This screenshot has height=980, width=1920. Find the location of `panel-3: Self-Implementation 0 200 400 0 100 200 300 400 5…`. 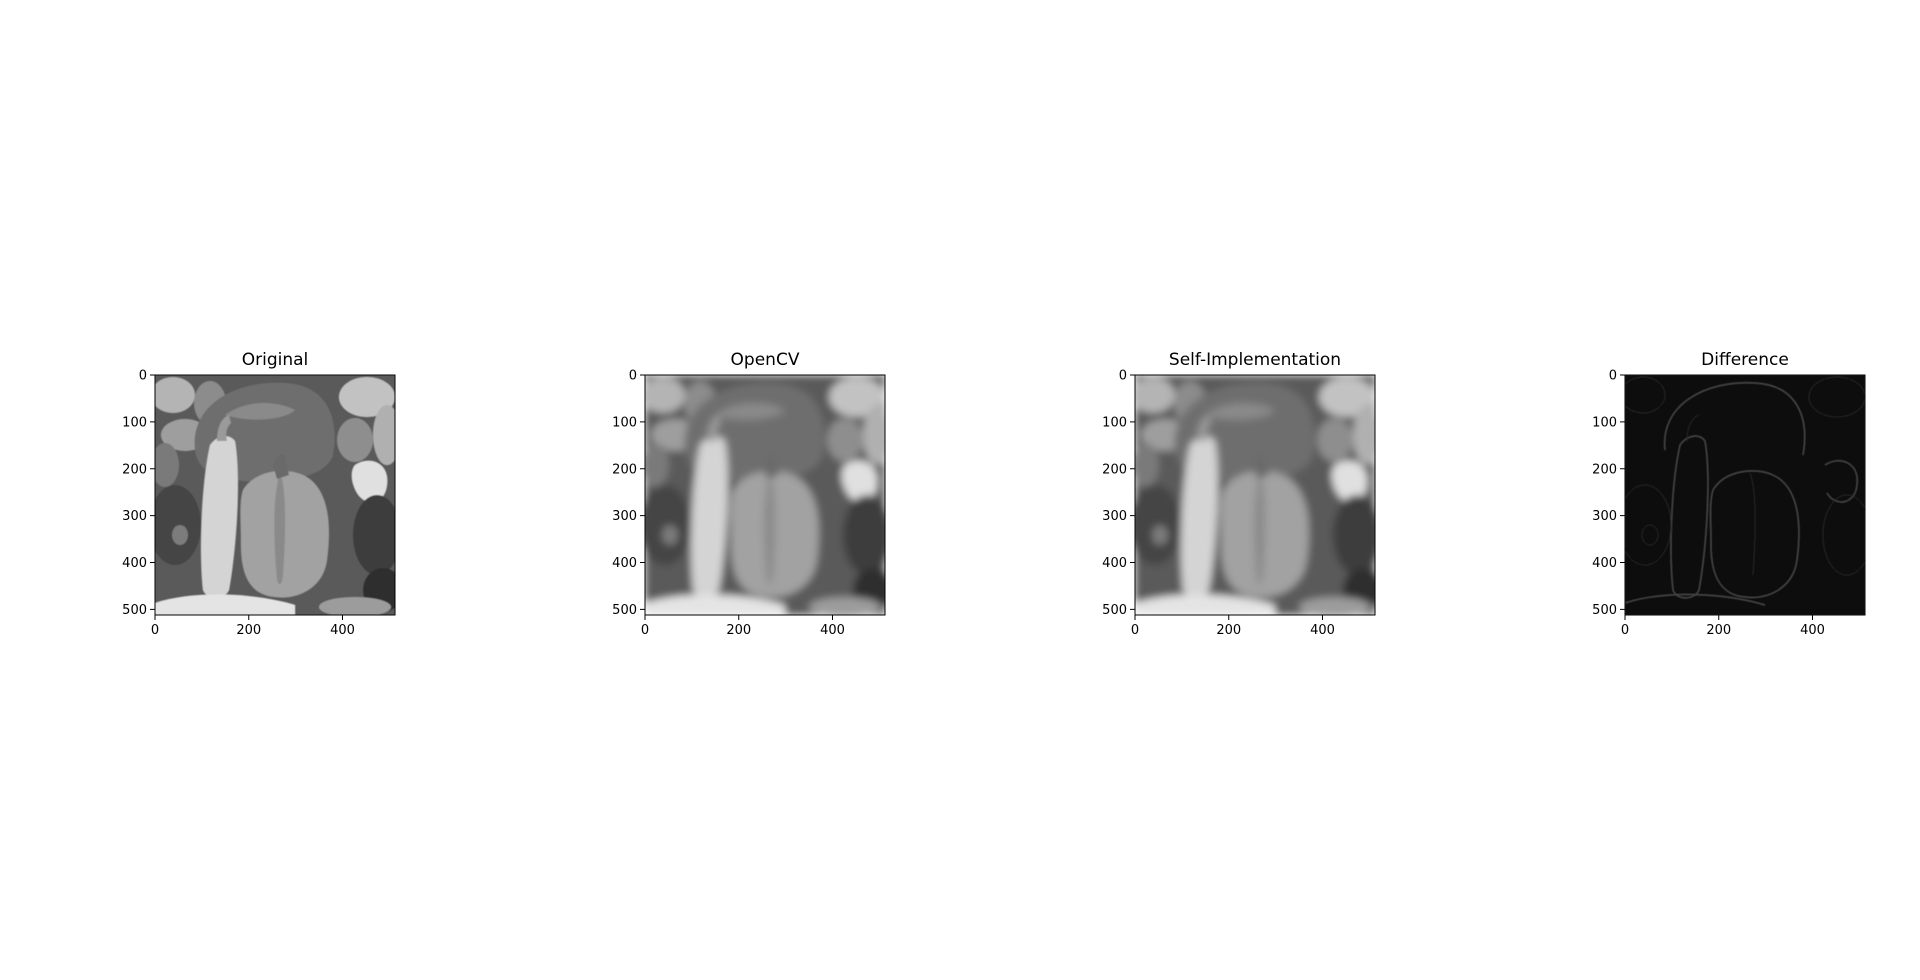

panel-3: Self-Implementation 0 200 400 0 100 200 300 400 5… is located at coordinates (1239, 494).